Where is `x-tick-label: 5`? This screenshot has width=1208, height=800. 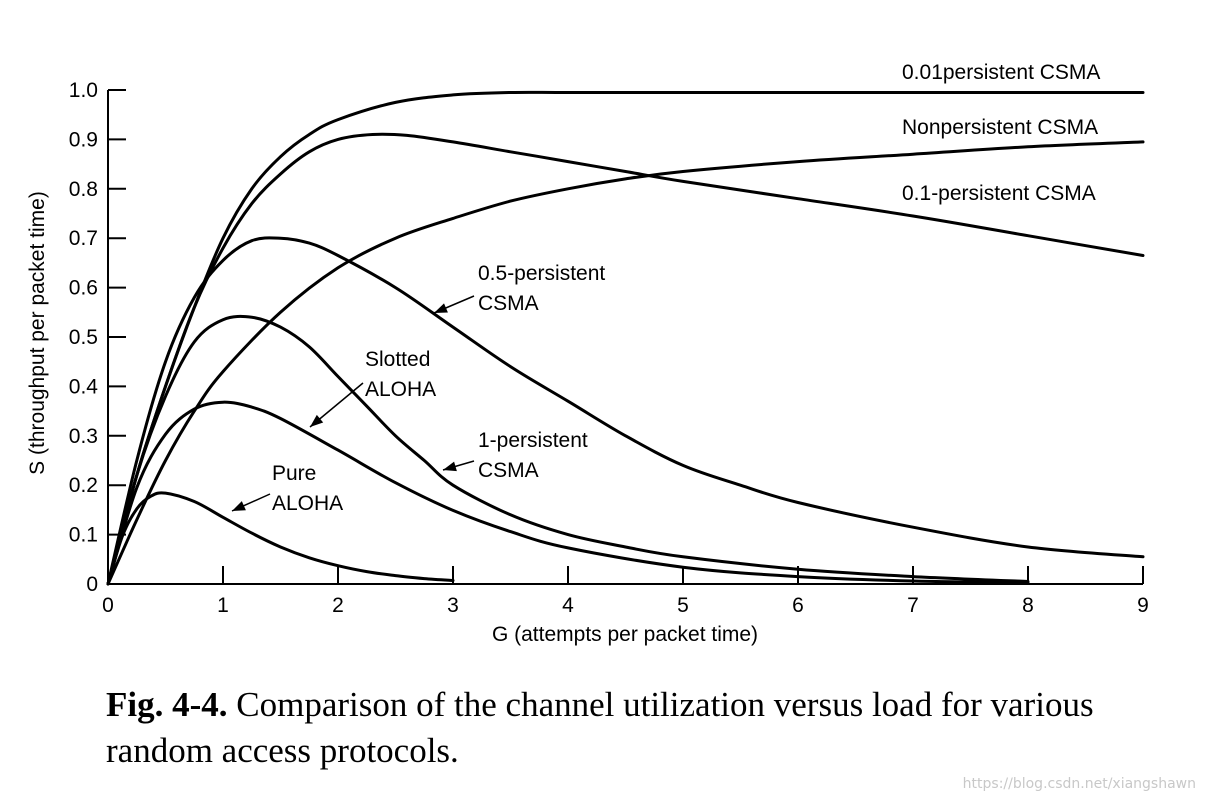
x-tick-label: 5 is located at coordinates (683, 605).